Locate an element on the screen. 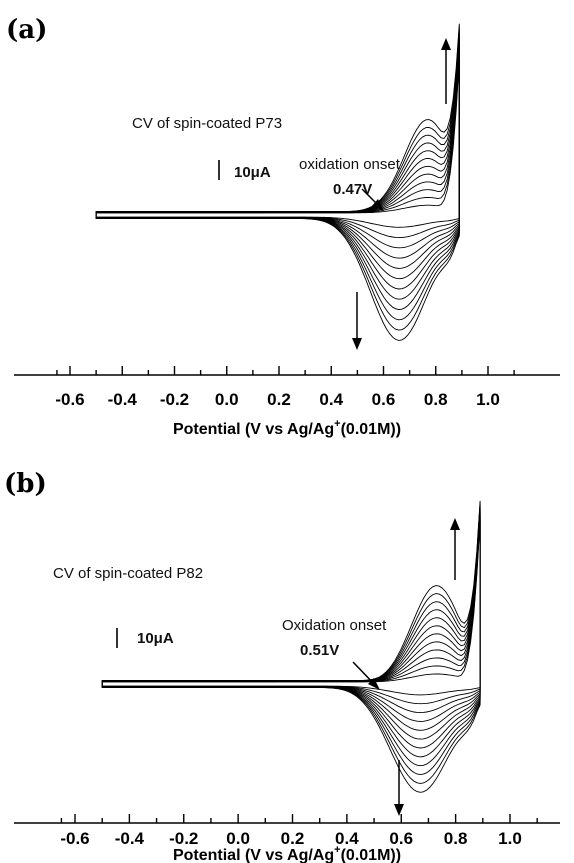  panel-a-x-tick-label: 0.4 is located at coordinates (331, 399).